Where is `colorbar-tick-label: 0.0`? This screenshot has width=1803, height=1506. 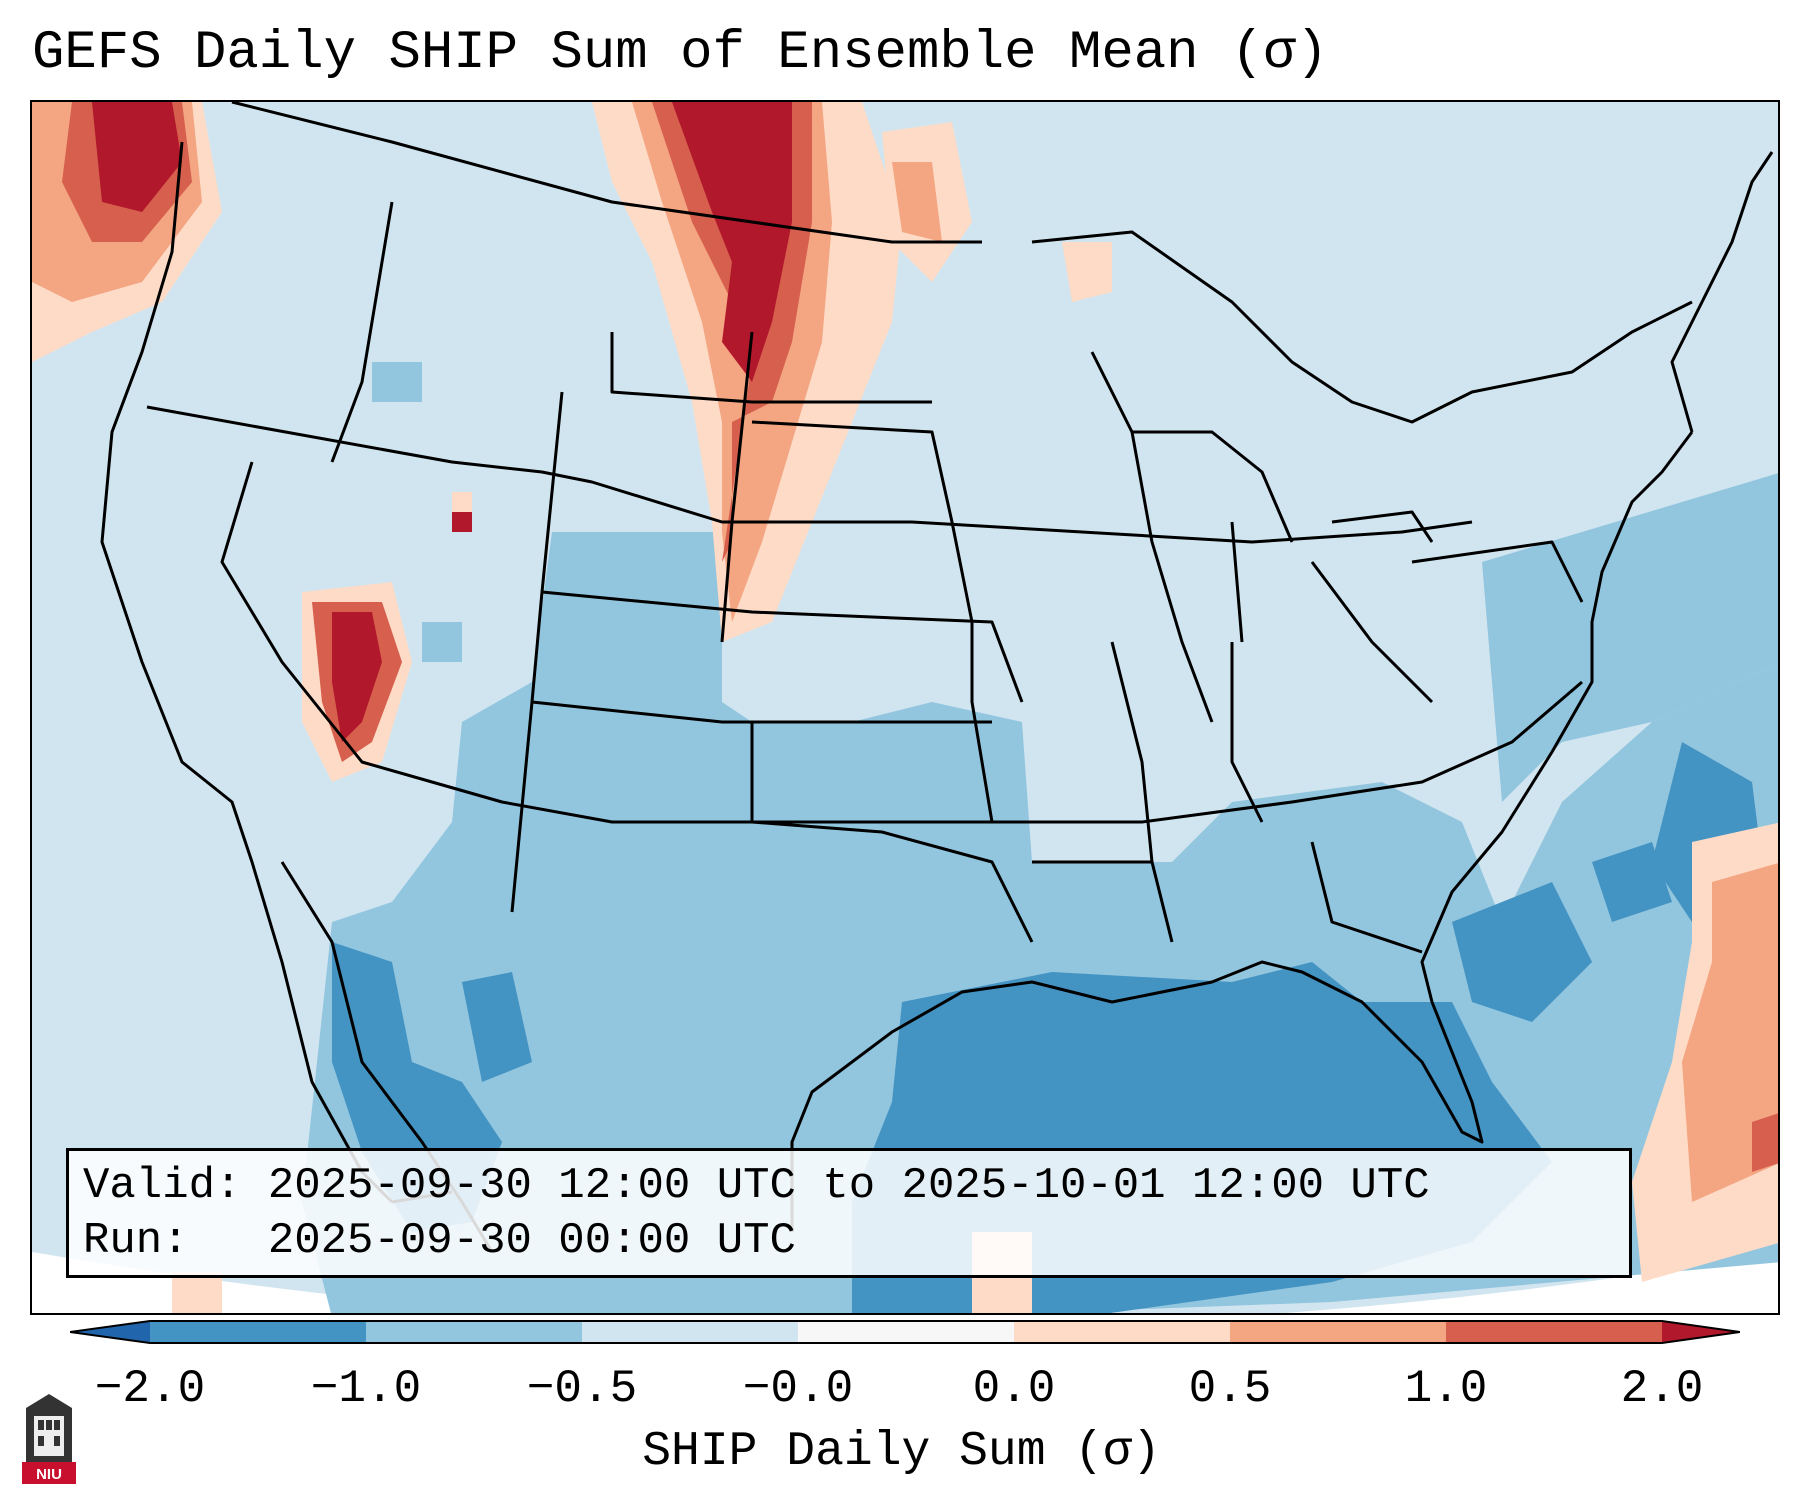
colorbar-tick-label: 0.0 is located at coordinates (1014, 1389).